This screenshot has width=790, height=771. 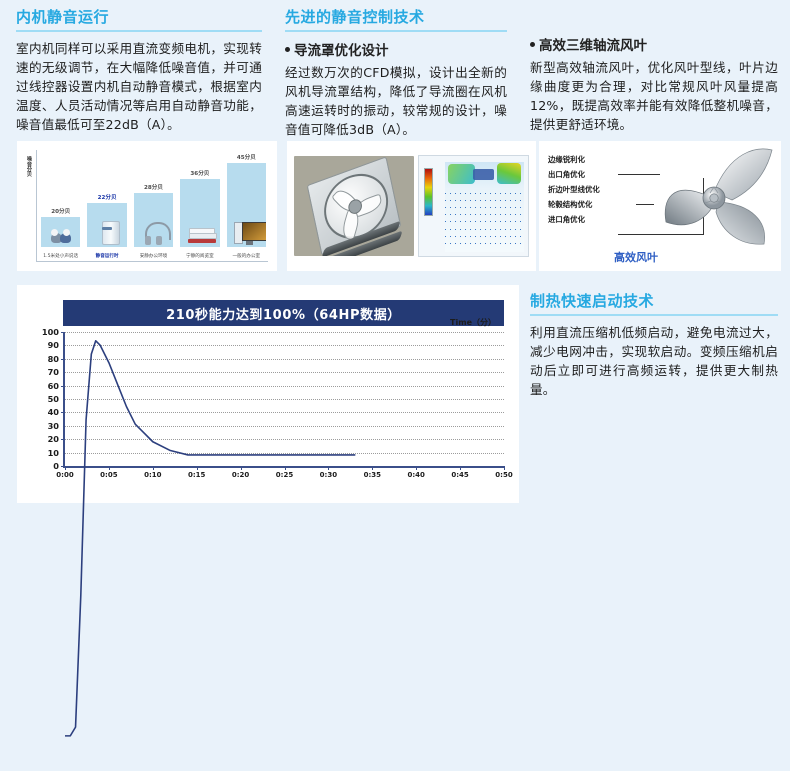 What do you see at coordinates (460, 475) in the screenshot?
I see `x-tick-9: 0:45` at bounding box center [460, 475].